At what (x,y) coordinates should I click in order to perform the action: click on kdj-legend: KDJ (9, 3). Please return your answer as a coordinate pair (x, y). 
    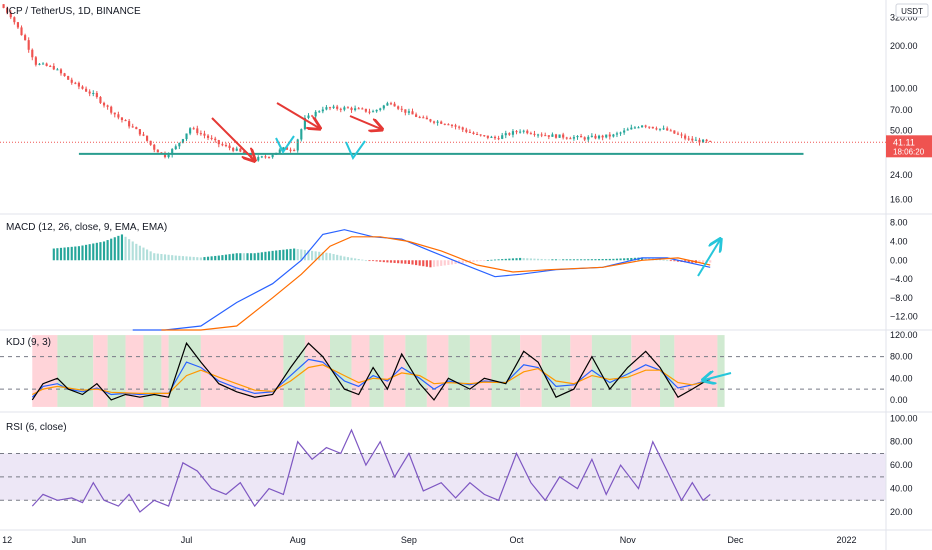
    Looking at the image, I should click on (28, 342).